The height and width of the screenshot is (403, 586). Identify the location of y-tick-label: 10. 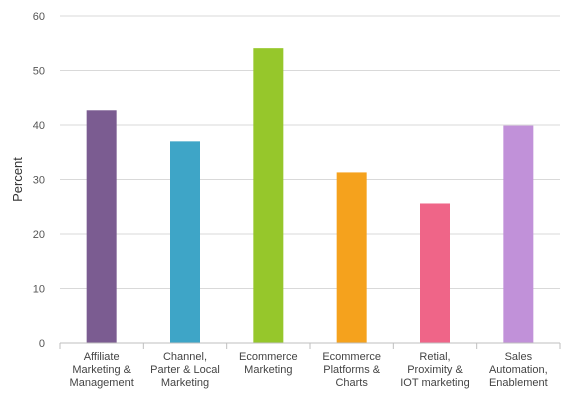
(39, 290).